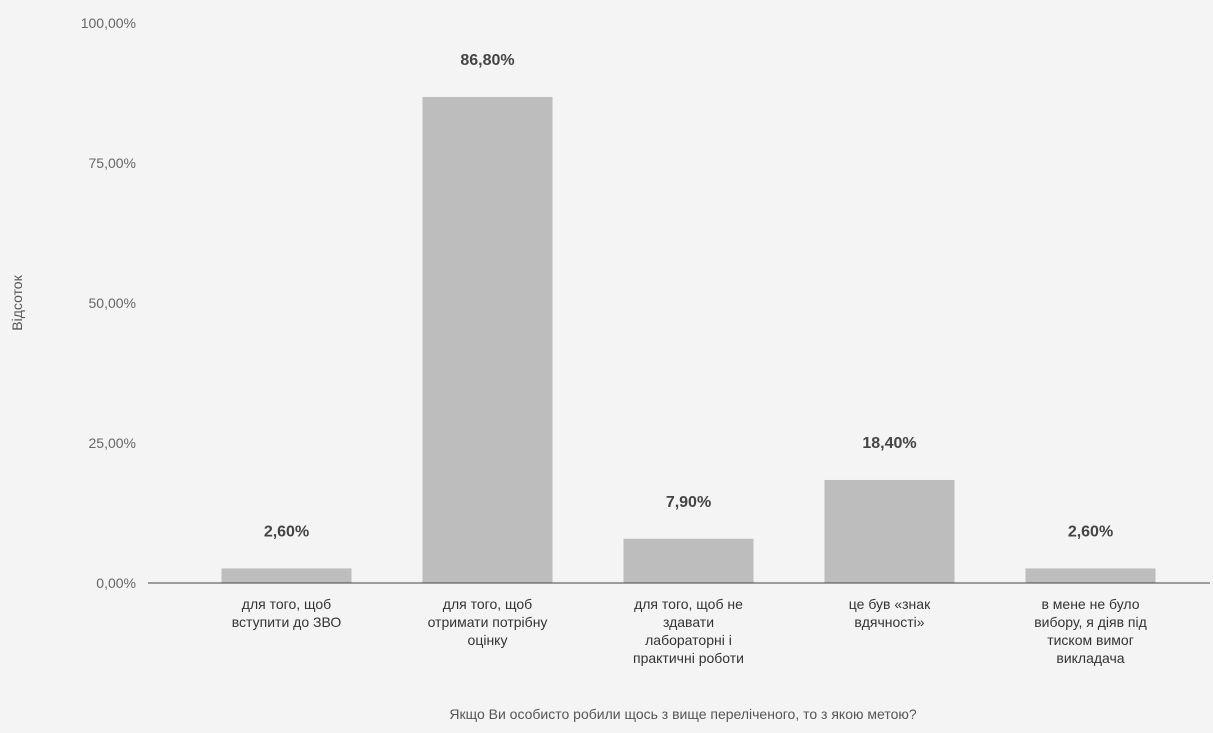 The image size is (1213, 733). What do you see at coordinates (112, 163) in the screenshot?
I see `y-tick-label: 75,00%` at bounding box center [112, 163].